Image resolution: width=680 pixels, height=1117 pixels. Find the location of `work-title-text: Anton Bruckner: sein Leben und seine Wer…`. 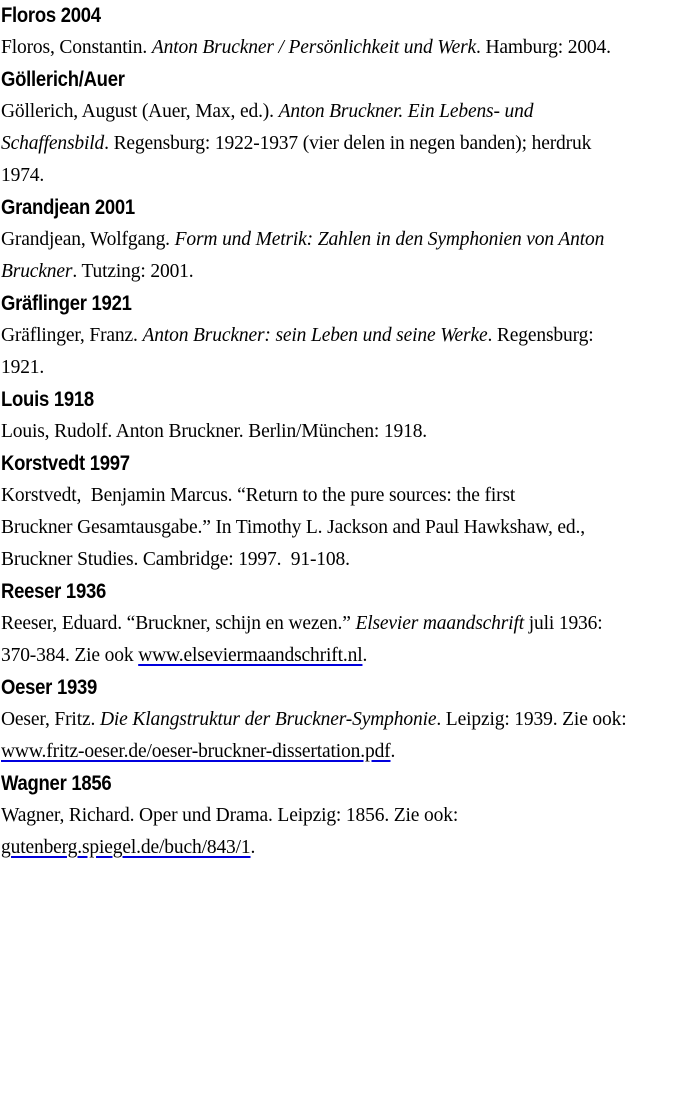

work-title-text: Anton Bruckner: sein Leben und seine Wer… is located at coordinates (315, 335).